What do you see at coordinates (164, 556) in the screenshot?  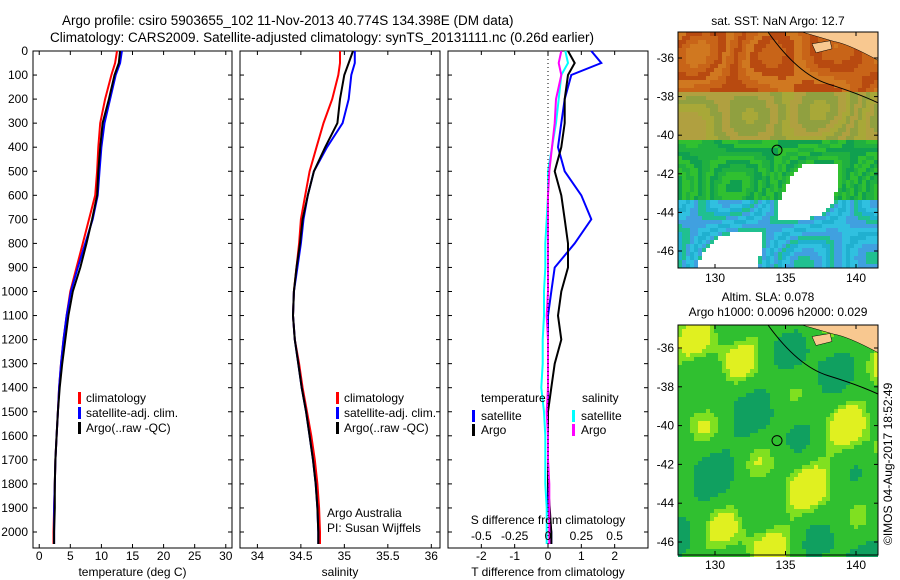 I see `x-tick-label: 20` at bounding box center [164, 556].